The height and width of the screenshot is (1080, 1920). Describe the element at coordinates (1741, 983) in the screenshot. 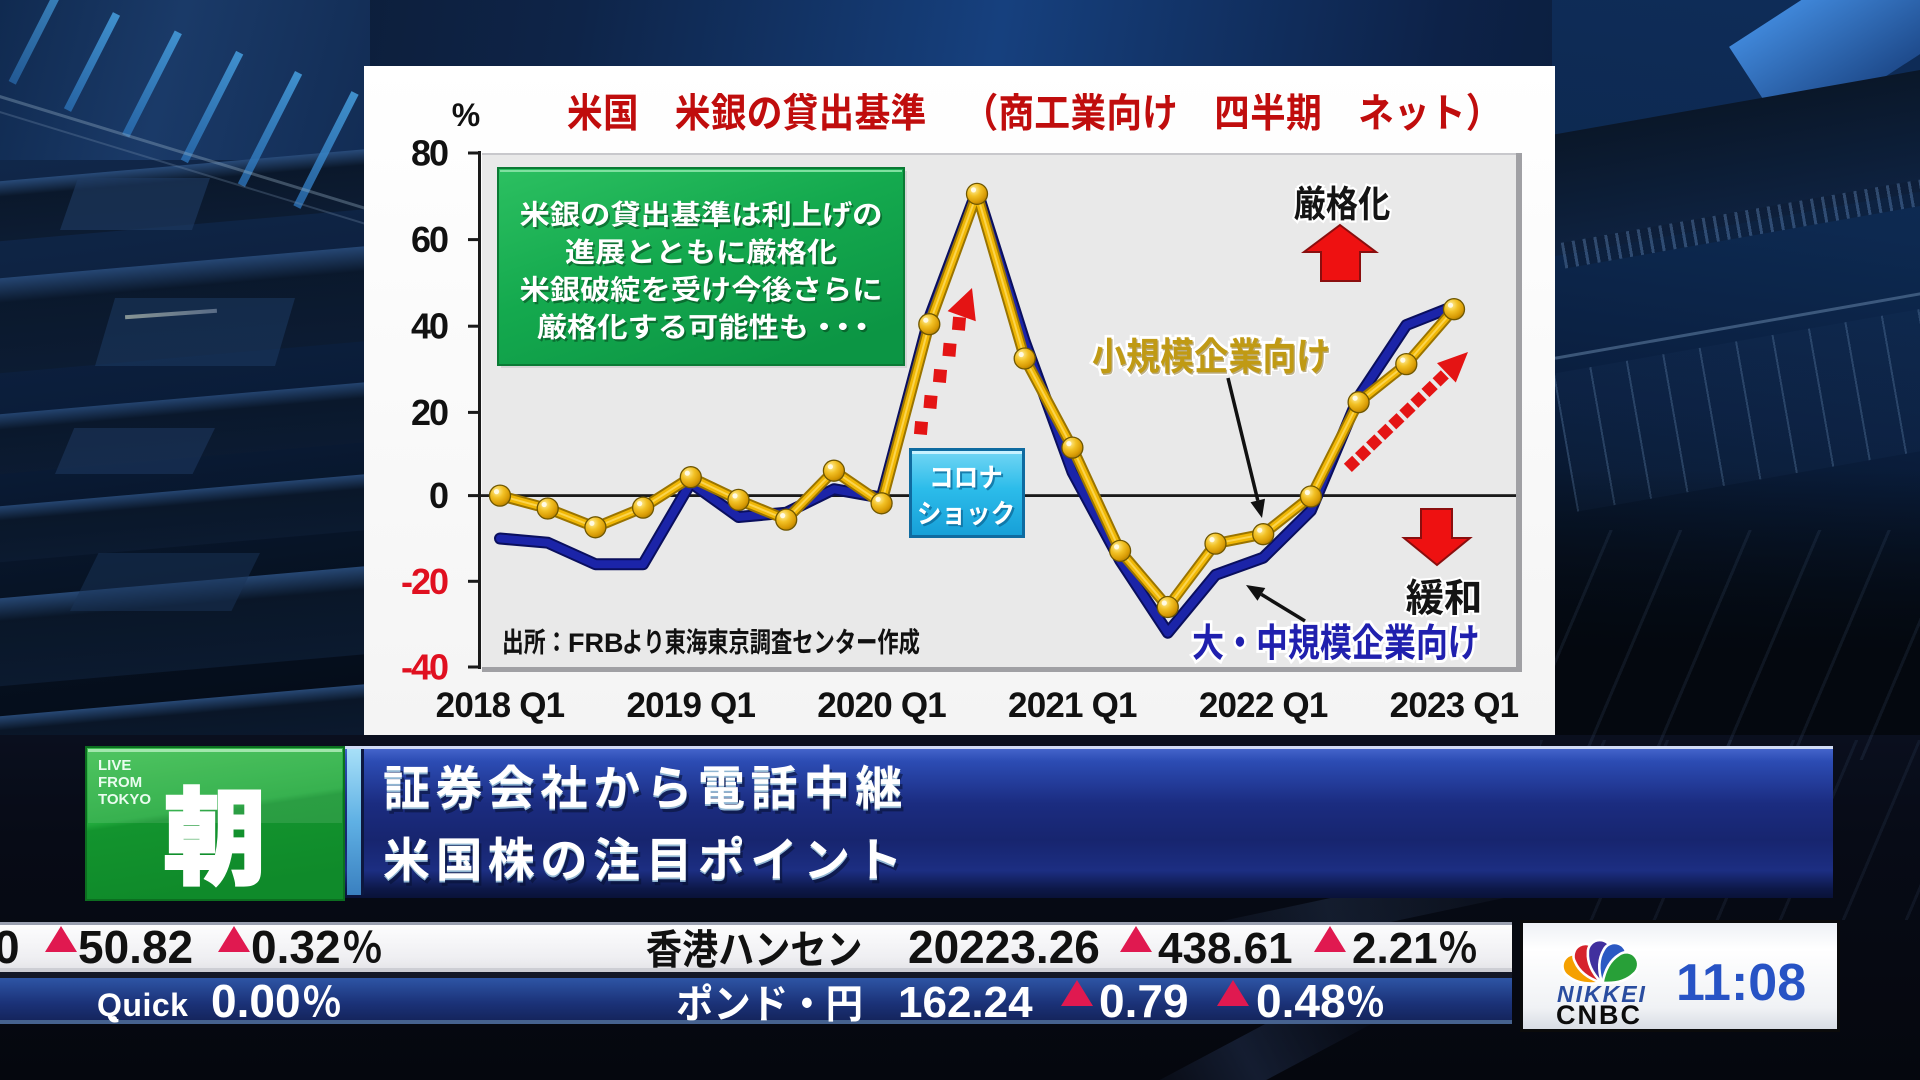

I see `svg-text: 11:08` at that location.